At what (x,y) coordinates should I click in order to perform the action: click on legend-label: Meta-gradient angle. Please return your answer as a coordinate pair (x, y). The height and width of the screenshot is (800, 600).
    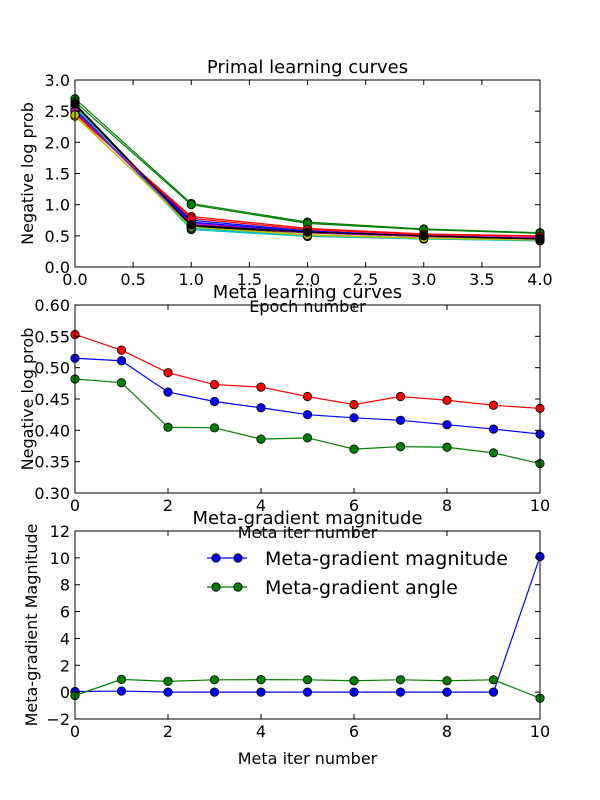
    Looking at the image, I should click on (361, 588).